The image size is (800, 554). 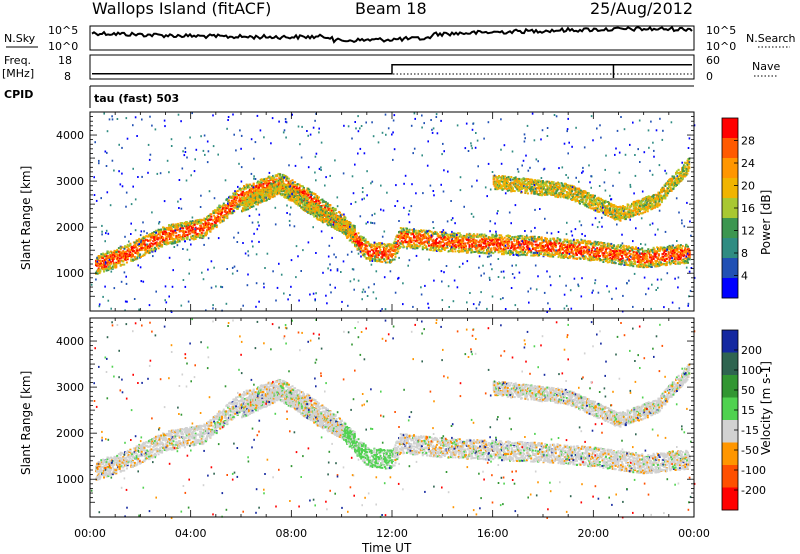 I want to click on nsky-tick-top: 10^5, so click(x=63, y=30).